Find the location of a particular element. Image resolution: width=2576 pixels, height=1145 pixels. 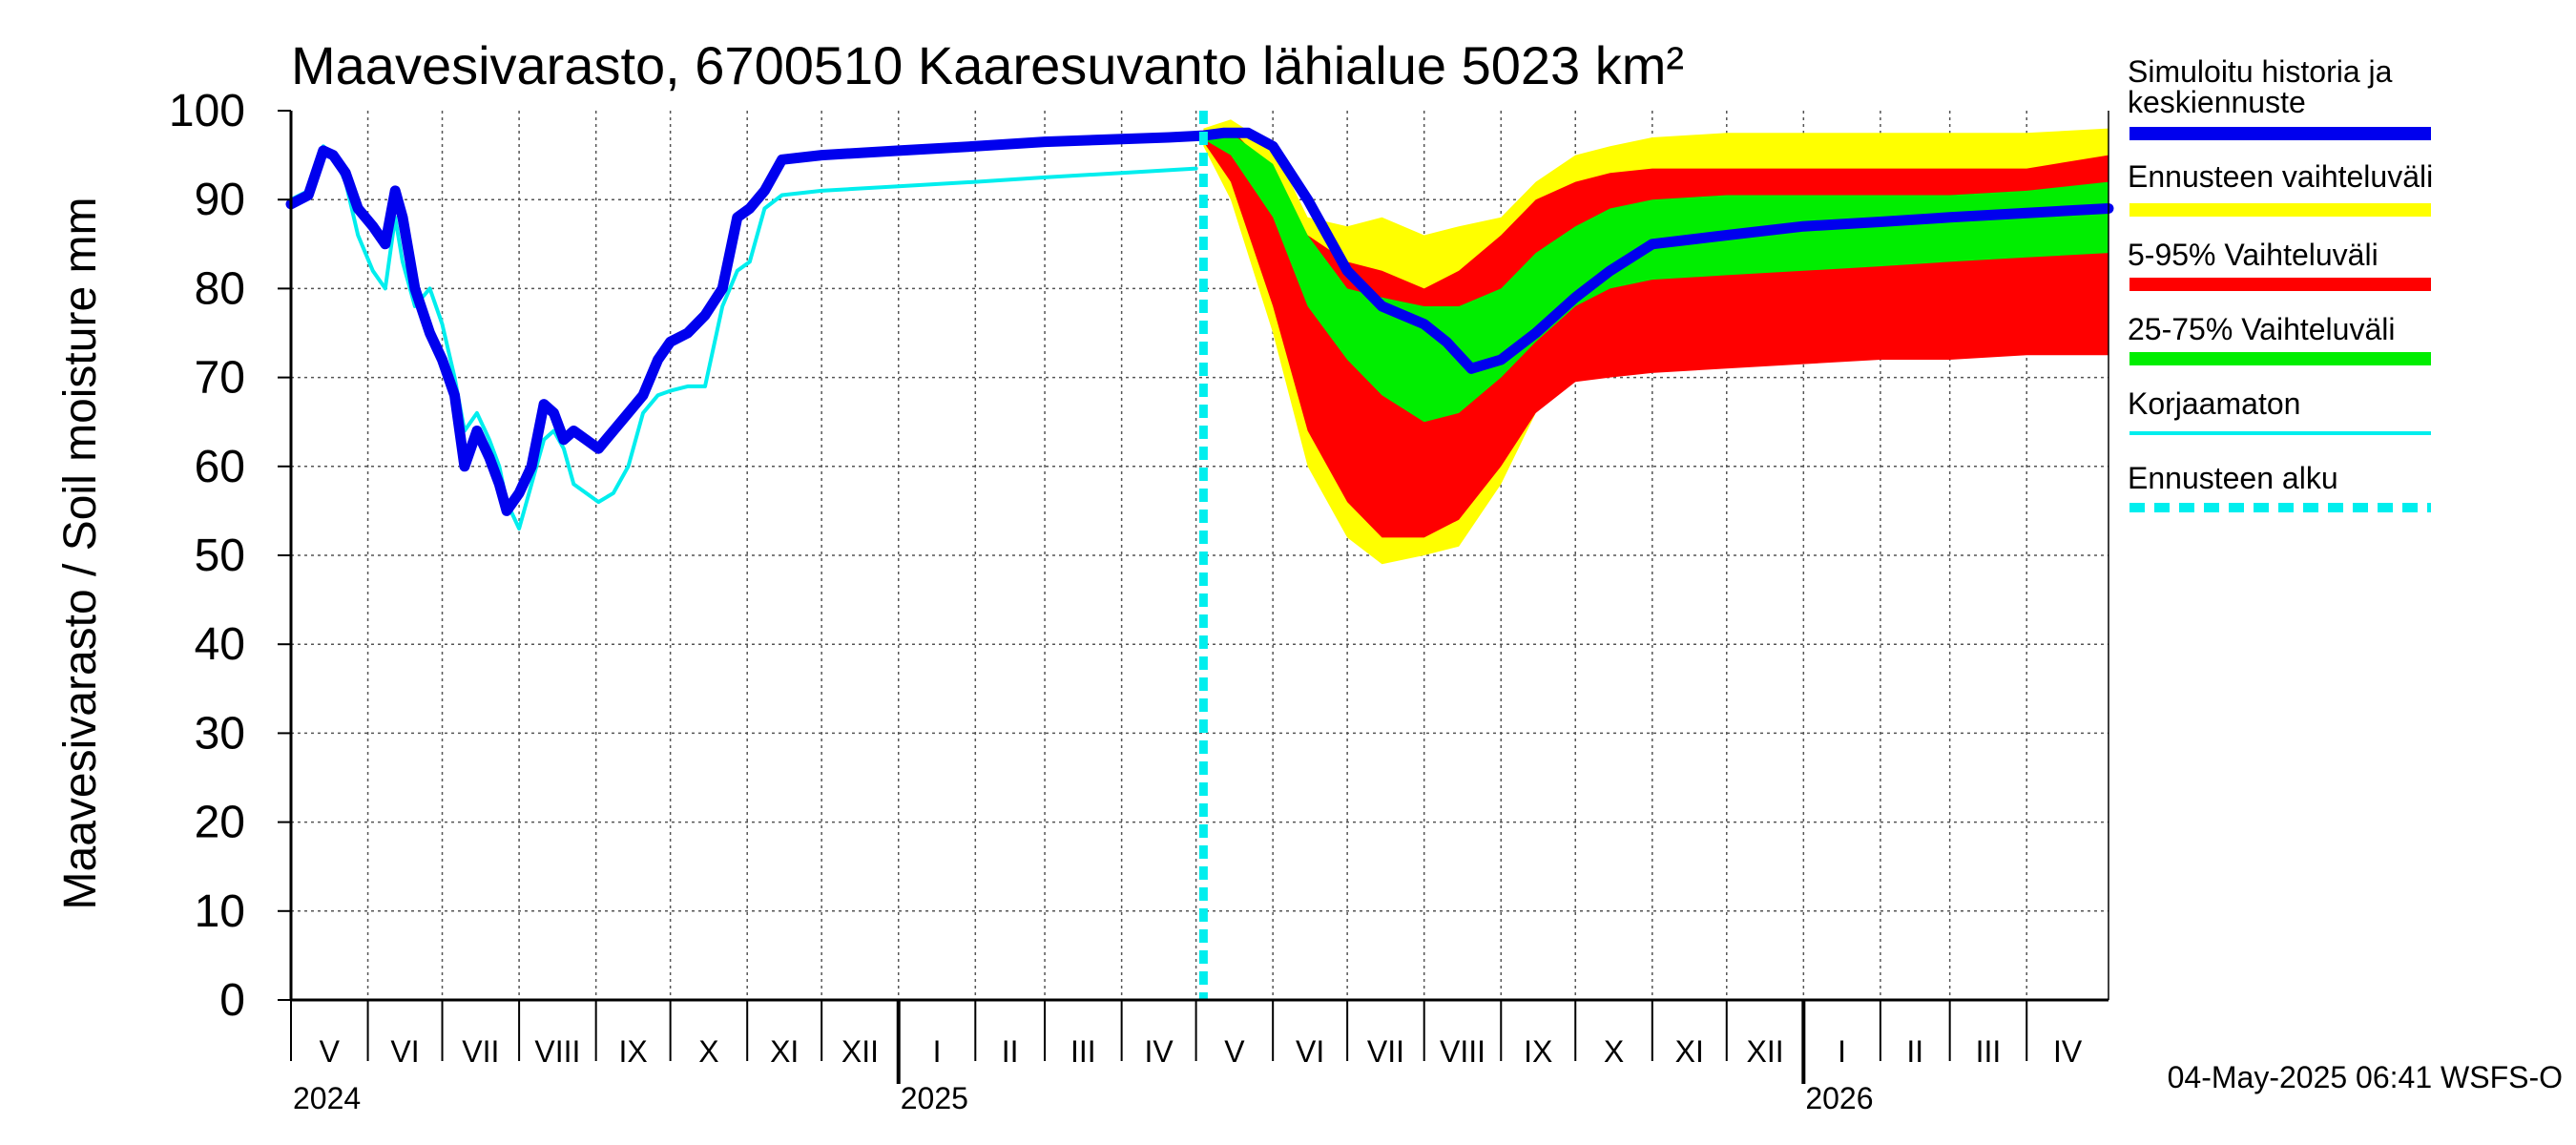

legend-label: Simuloitu historia ja is located at coordinates (2260, 71).